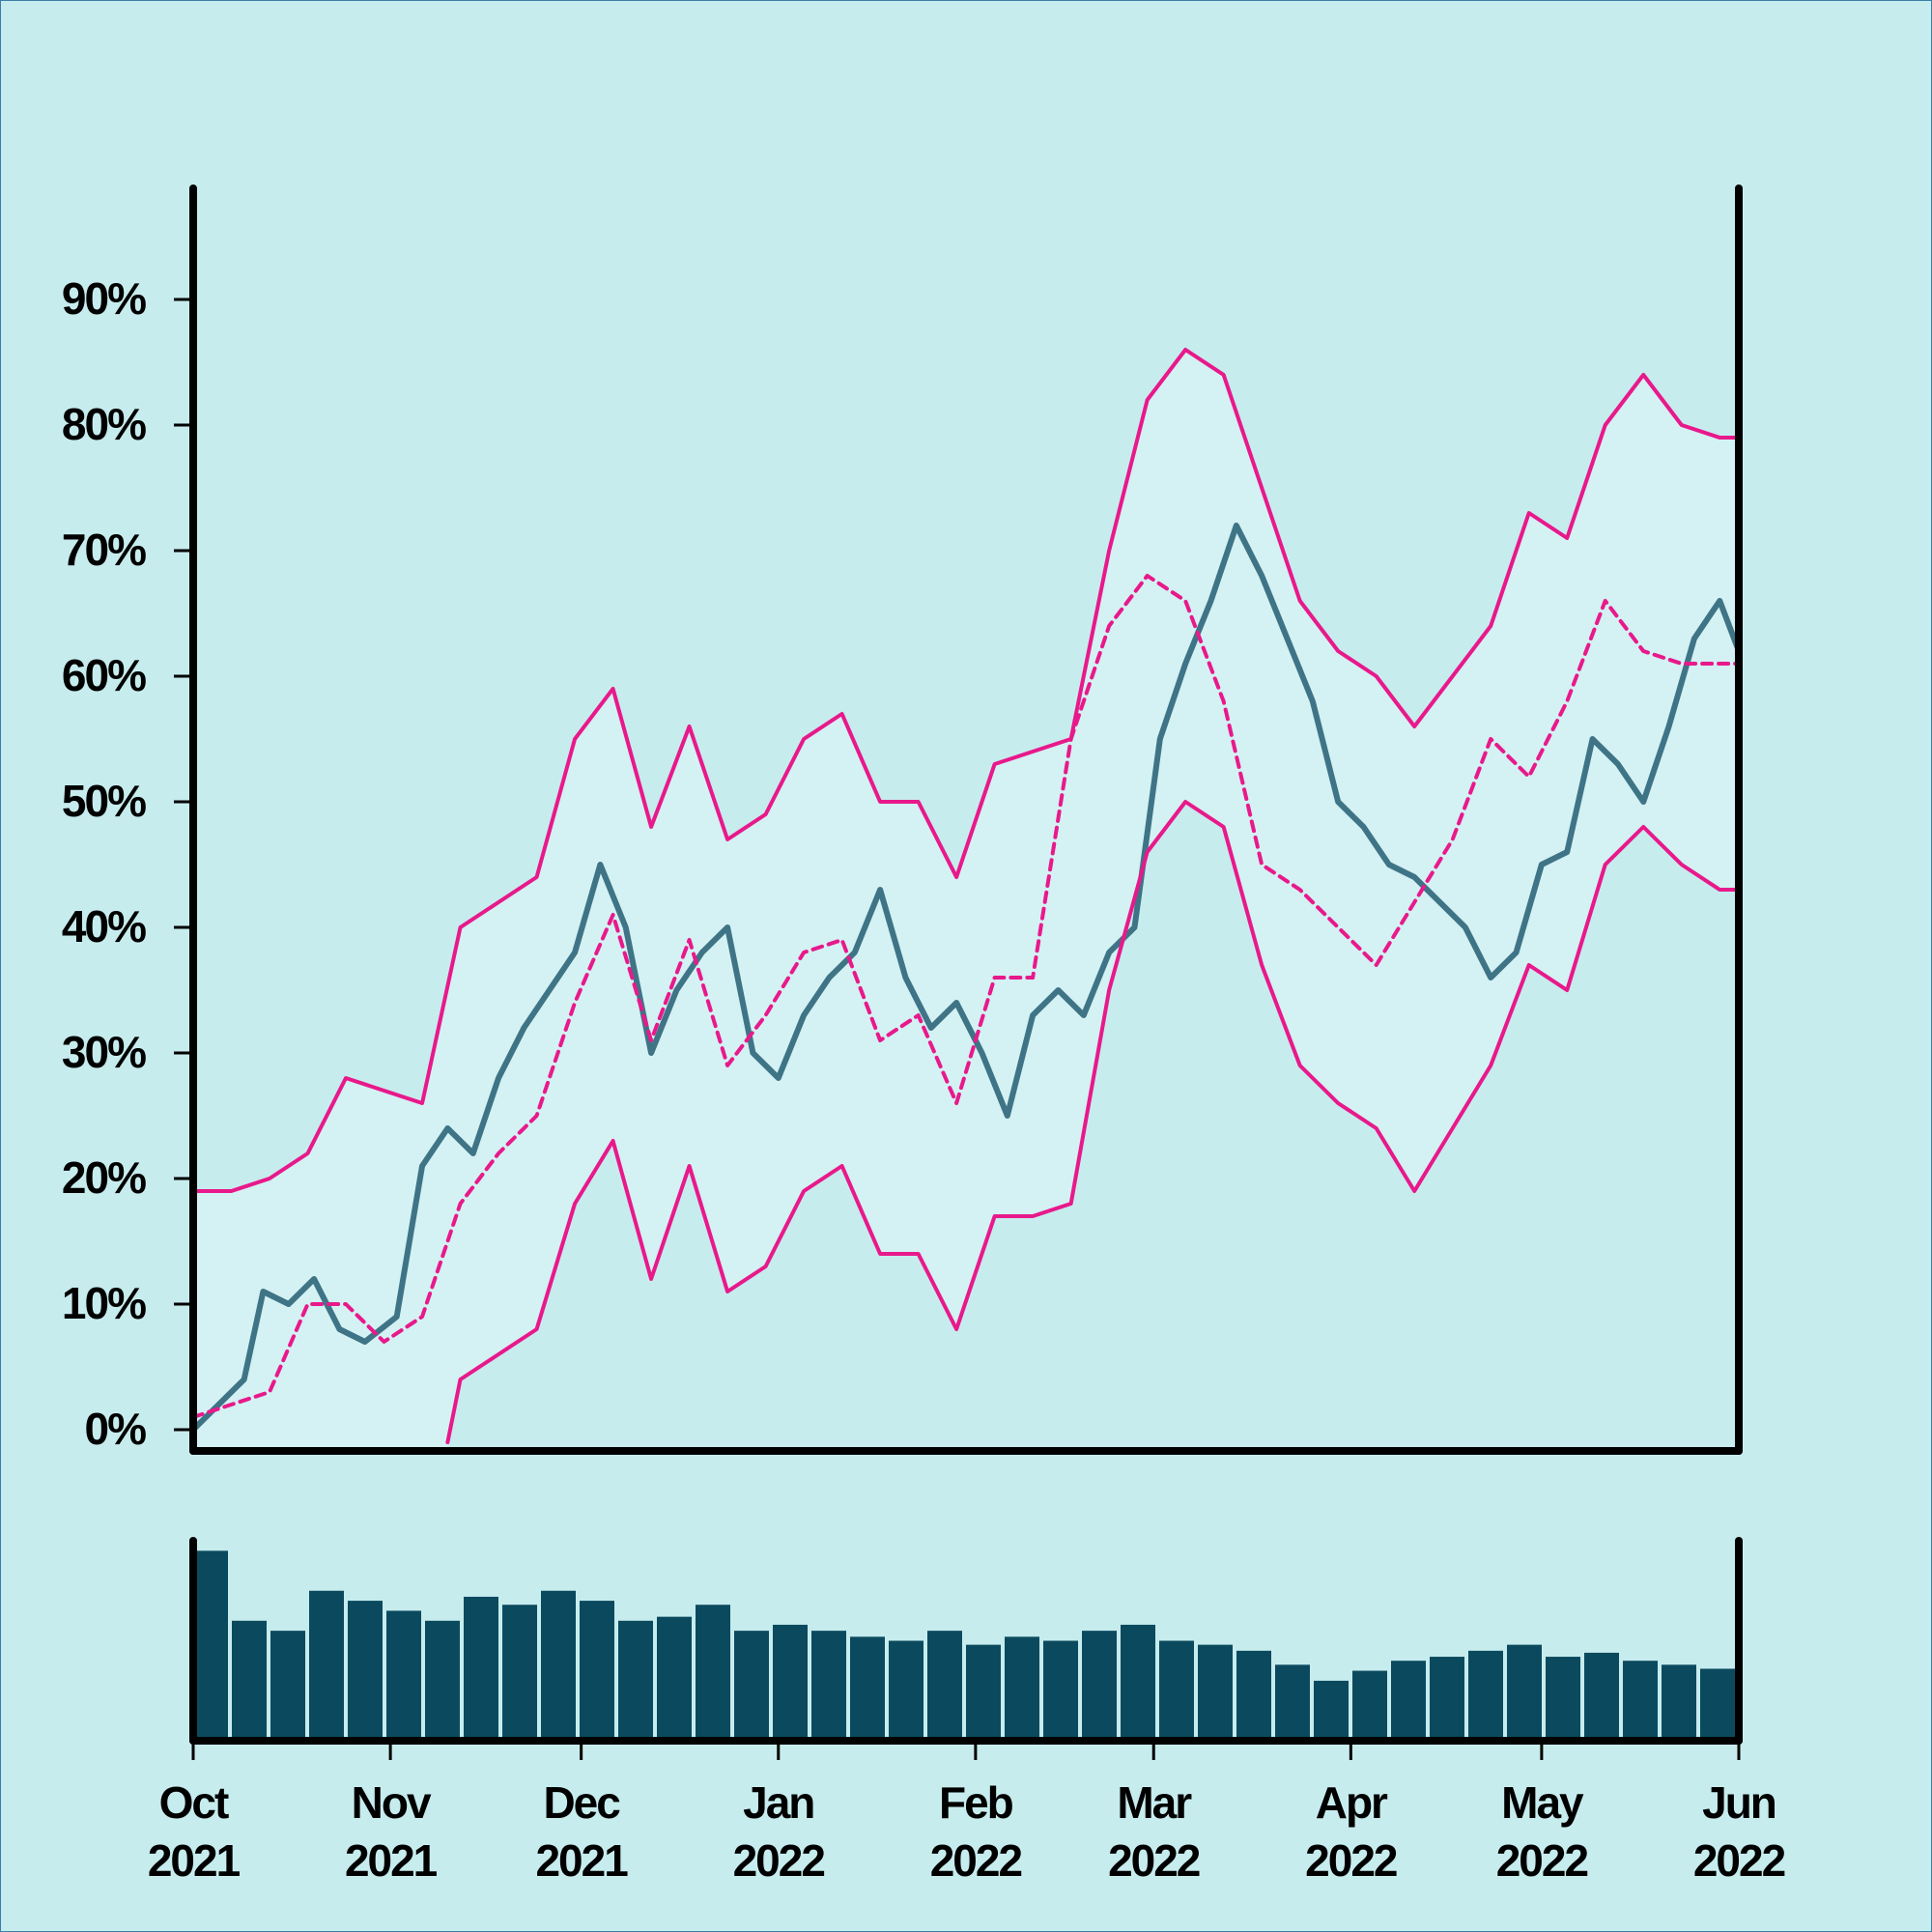  Describe the element at coordinates (392, 1802) in the screenshot. I see `x-tick-label-month: Nov` at that location.